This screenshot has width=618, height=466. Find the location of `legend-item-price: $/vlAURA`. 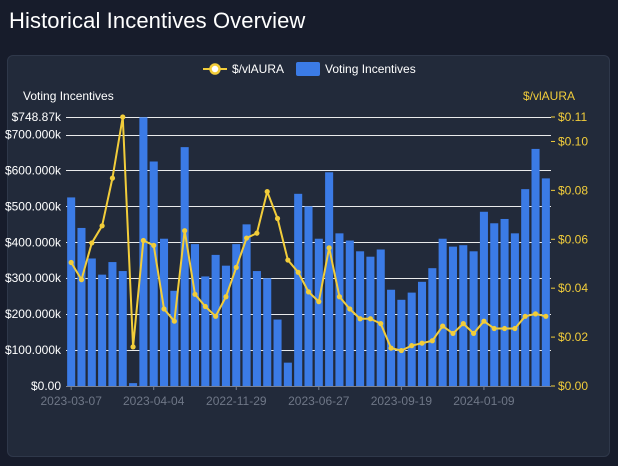

legend-item-price: $/vlAURA is located at coordinates (243, 69).